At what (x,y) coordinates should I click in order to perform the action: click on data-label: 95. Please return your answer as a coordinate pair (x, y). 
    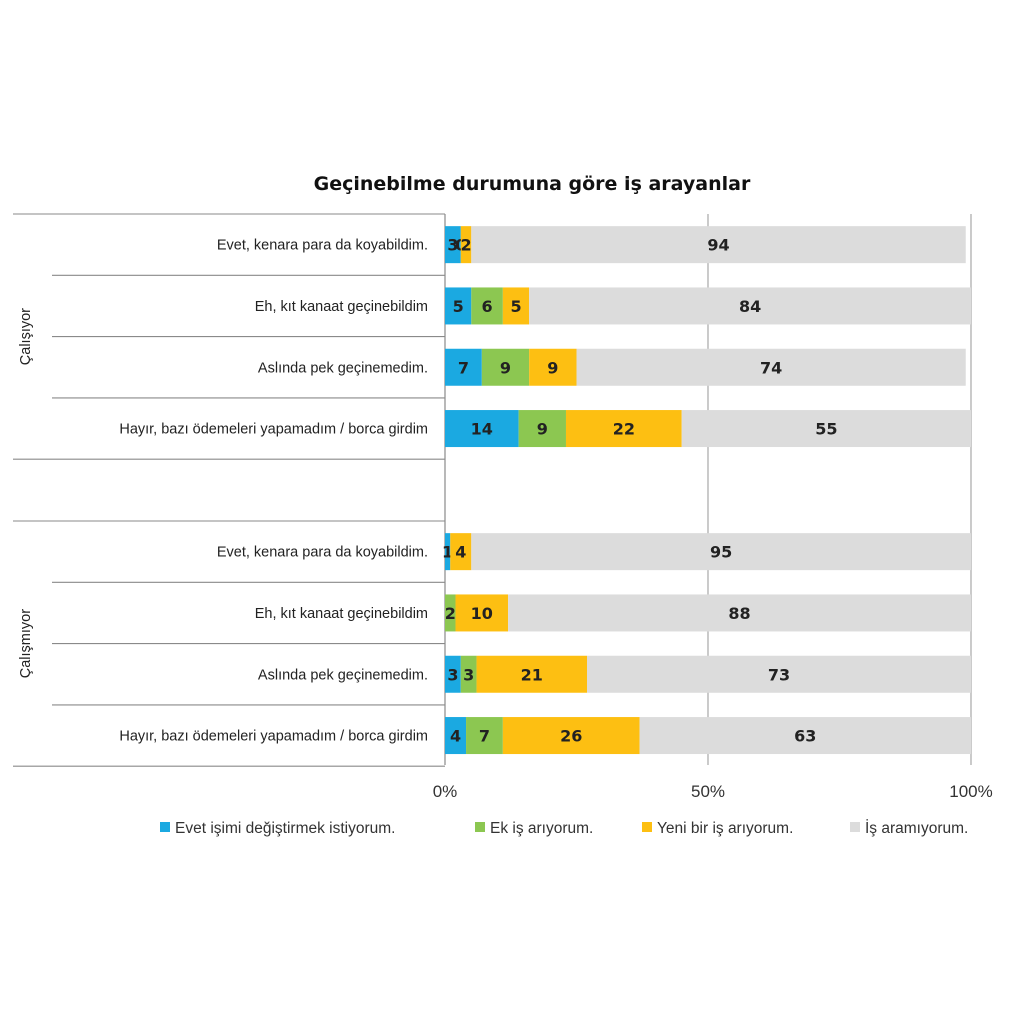
    Looking at the image, I should click on (721, 552).